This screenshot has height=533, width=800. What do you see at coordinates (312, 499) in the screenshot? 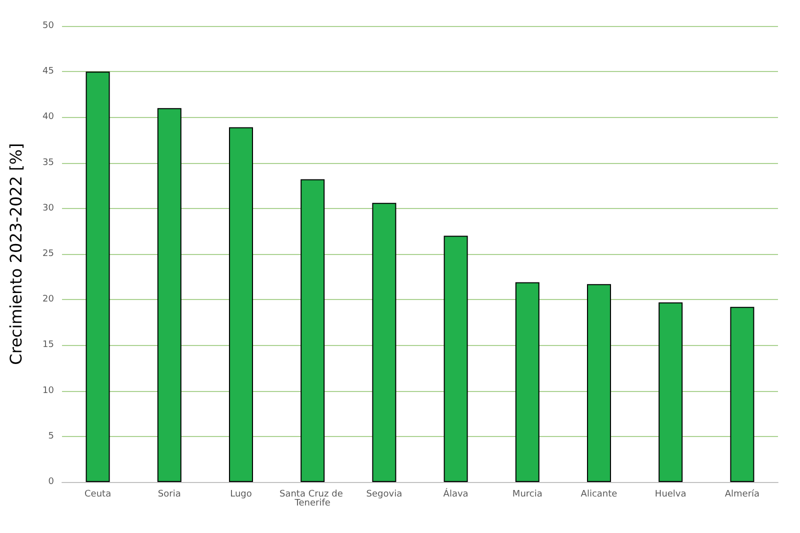
I see `x-tick-label: Santa Cruz de Tenerife` at bounding box center [312, 499].